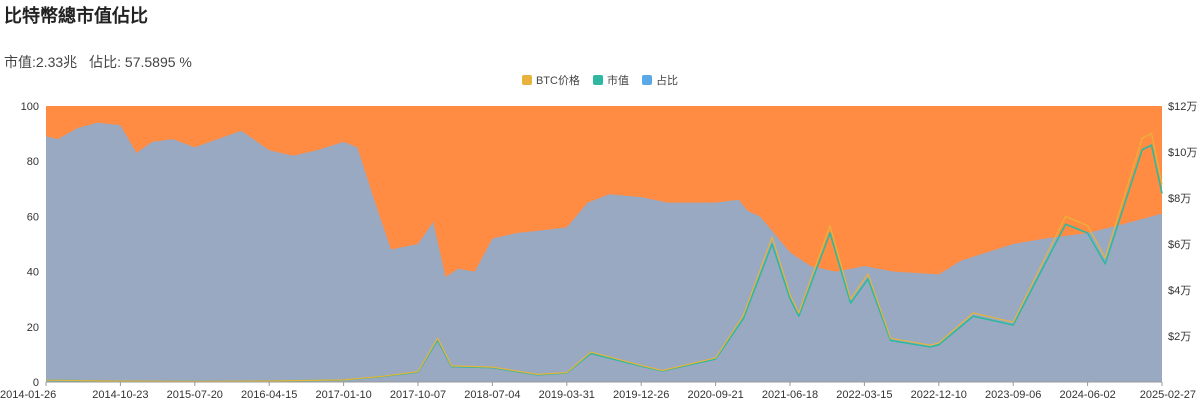 This screenshot has height=401, width=1200. Describe the element at coordinates (567, 395) in the screenshot. I see `x-tick-label: 2019-03-31` at that location.